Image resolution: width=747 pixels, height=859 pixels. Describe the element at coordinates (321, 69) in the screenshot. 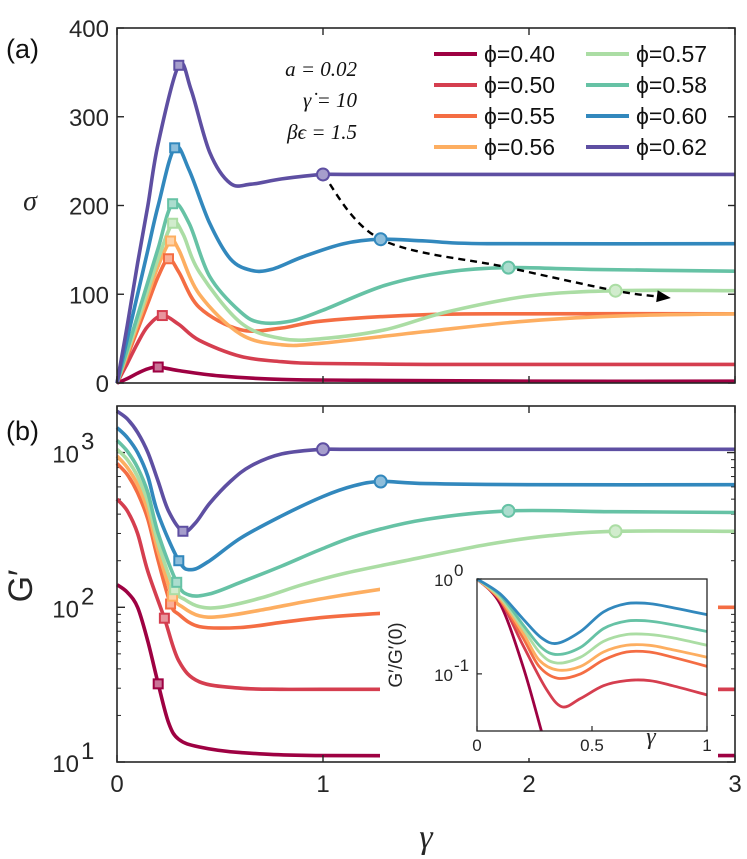

I see `param-a: a = 0.02` at that location.